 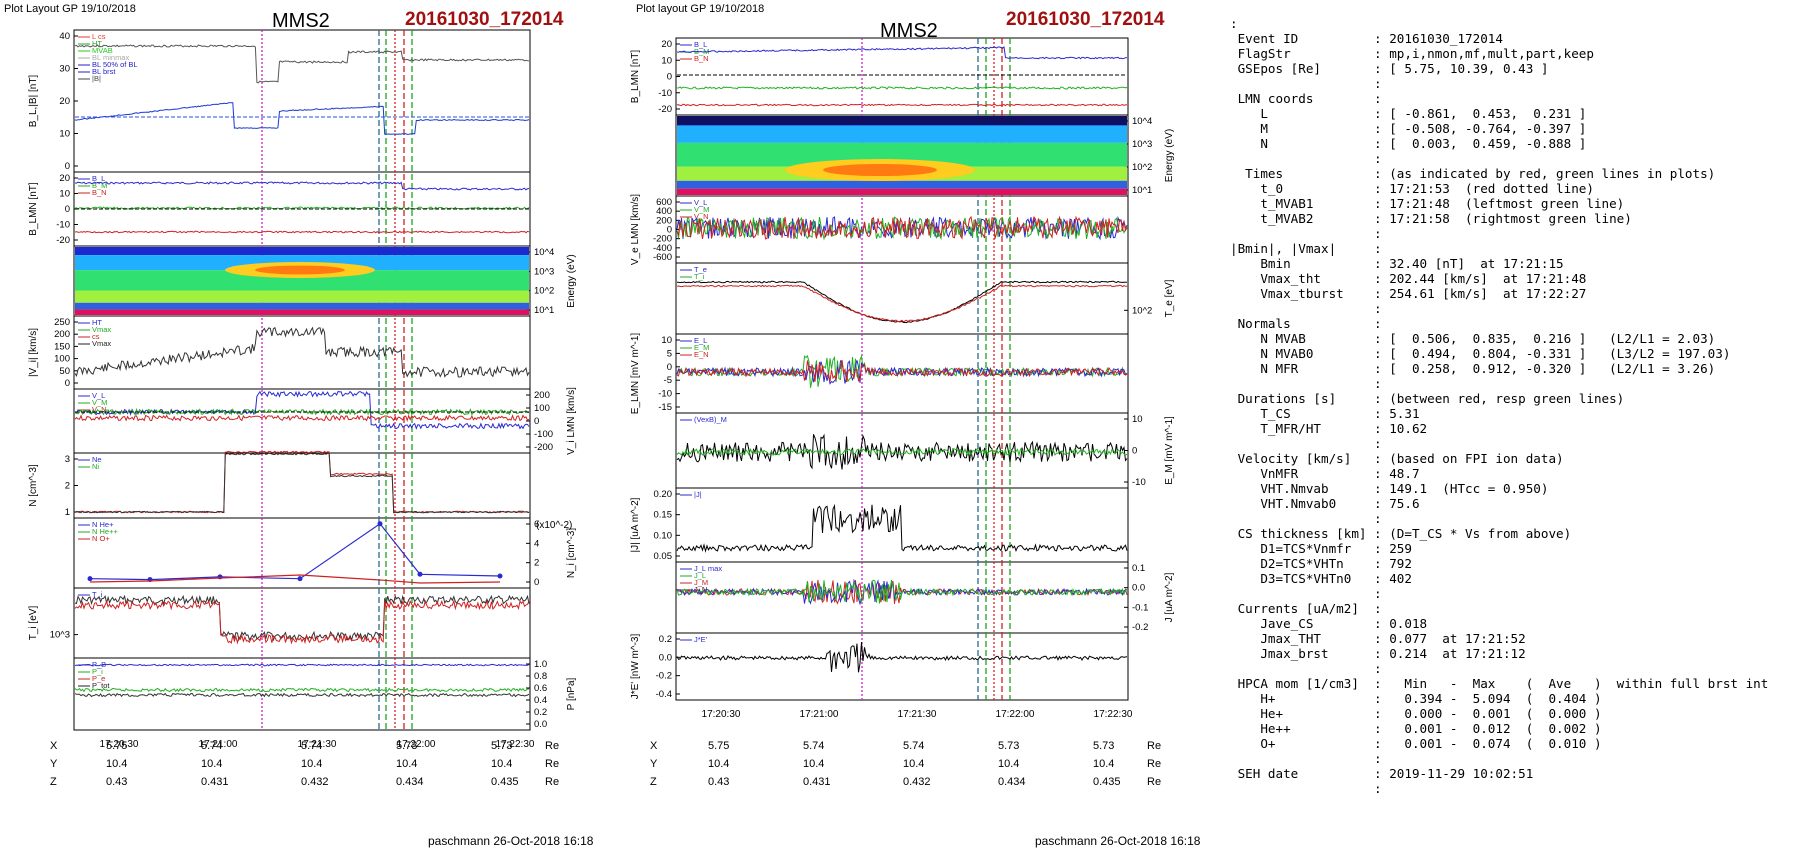 I want to click on middle-tick-label: -10, so click(x=665, y=93).